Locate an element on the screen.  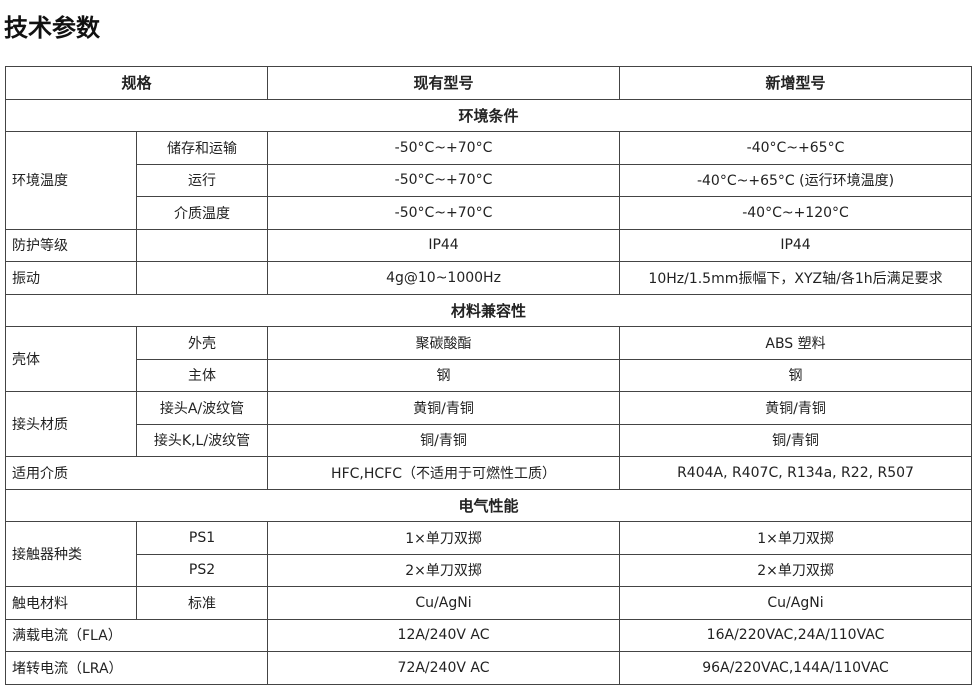
row-label: 壳体 is located at coordinates (71, 359).